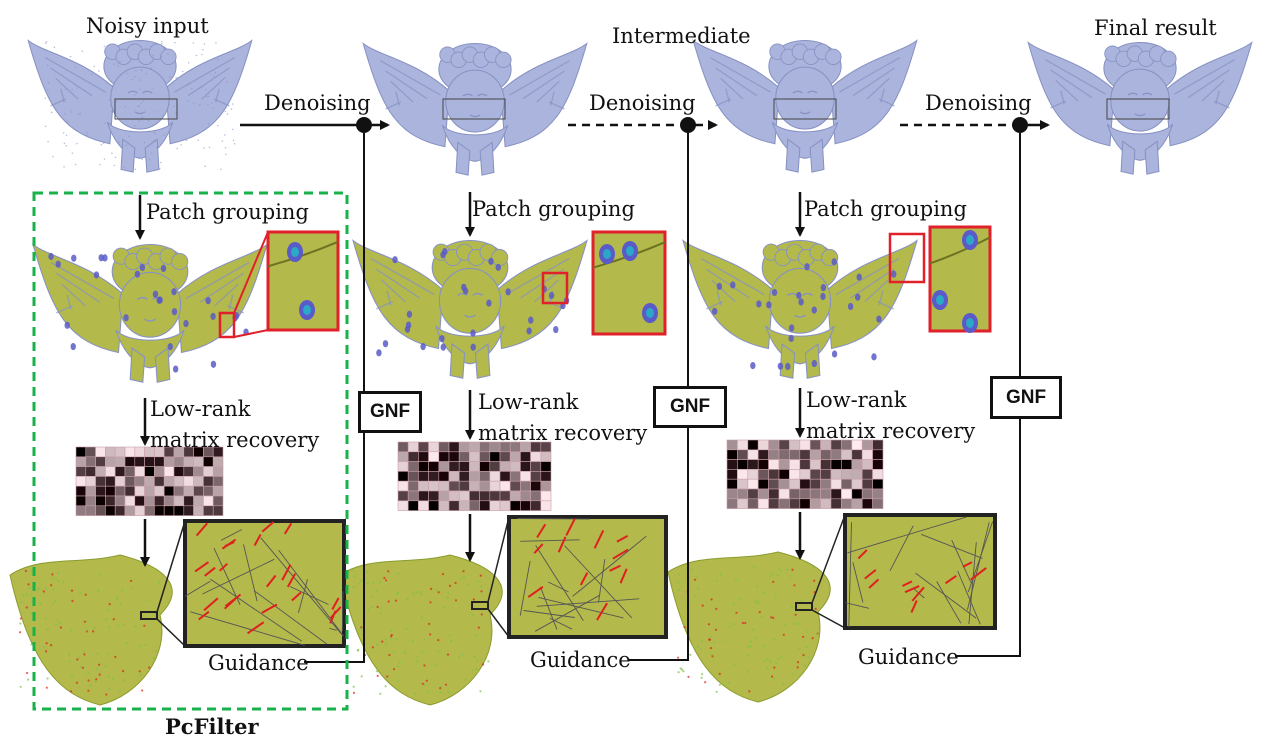 The width and height of the screenshot is (1283, 745). What do you see at coordinates (856, 400) in the screenshot?
I see `low-rank-label-3a: Low-rank` at bounding box center [856, 400].